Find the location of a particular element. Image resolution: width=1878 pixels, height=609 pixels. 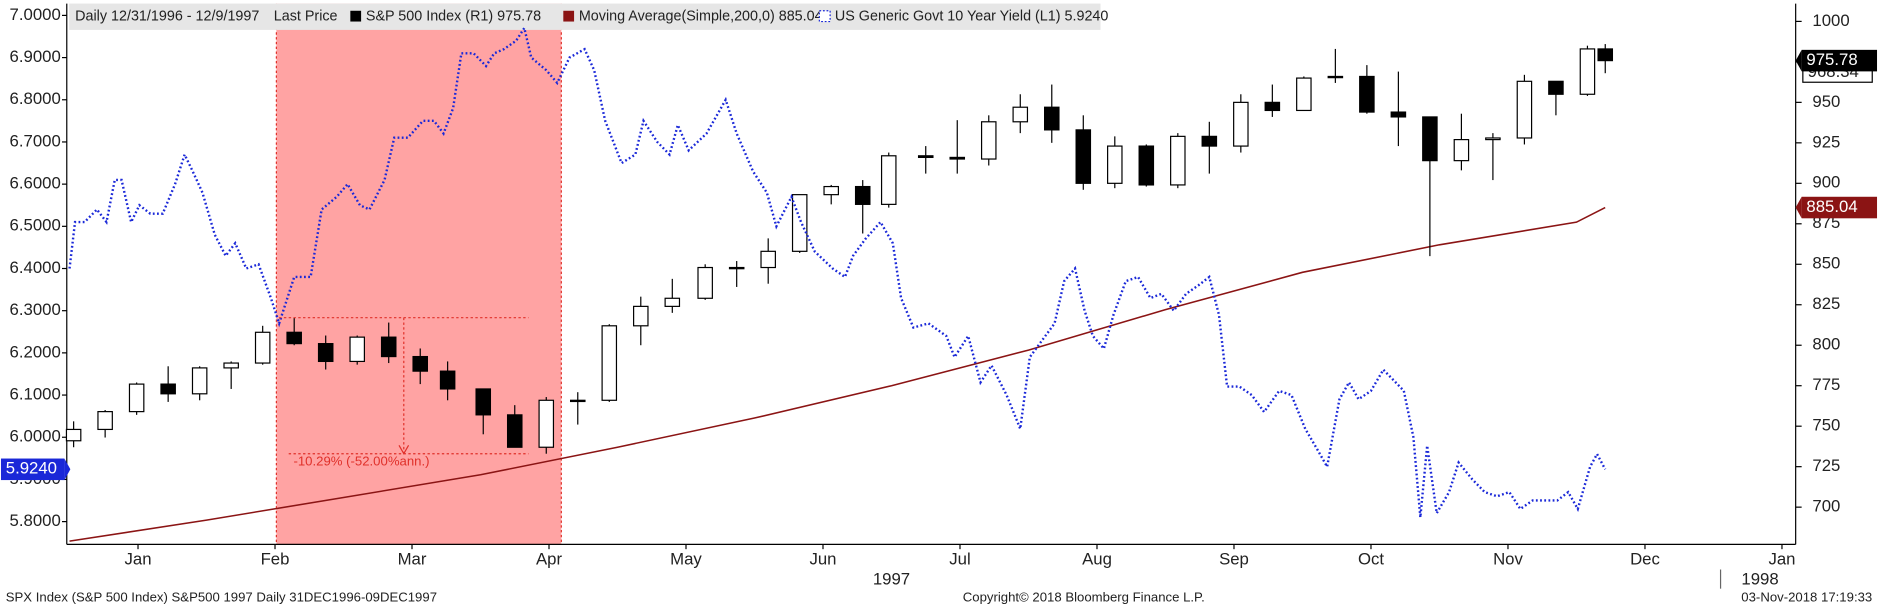

y-tick-label: 6.2000 is located at coordinates (35, 351).